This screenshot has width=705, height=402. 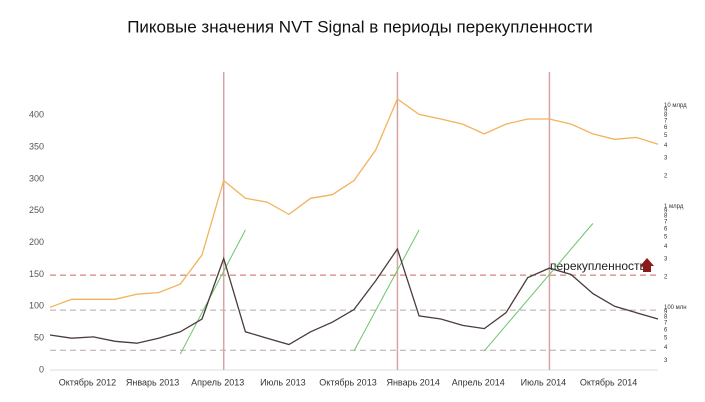 What do you see at coordinates (36, 210) in the screenshot?
I see `y-tick-label: 250` at bounding box center [36, 210].